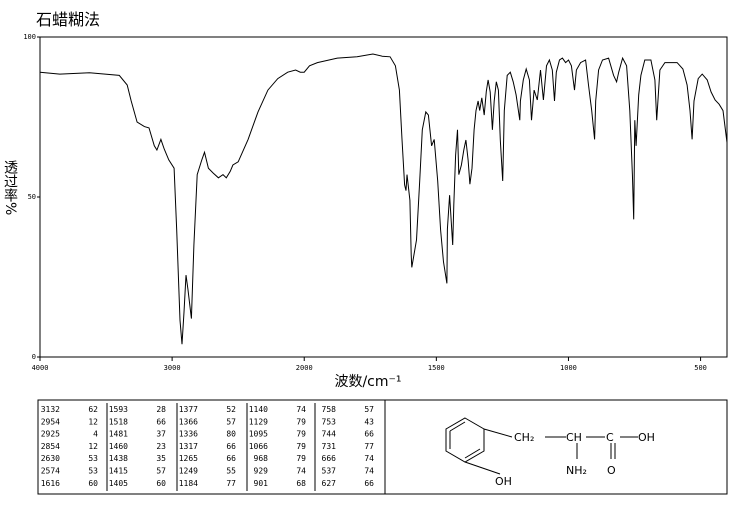  What do you see at coordinates (188, 471) in the screenshot?
I see `peak-wavenumber: 1249` at bounding box center [188, 471].